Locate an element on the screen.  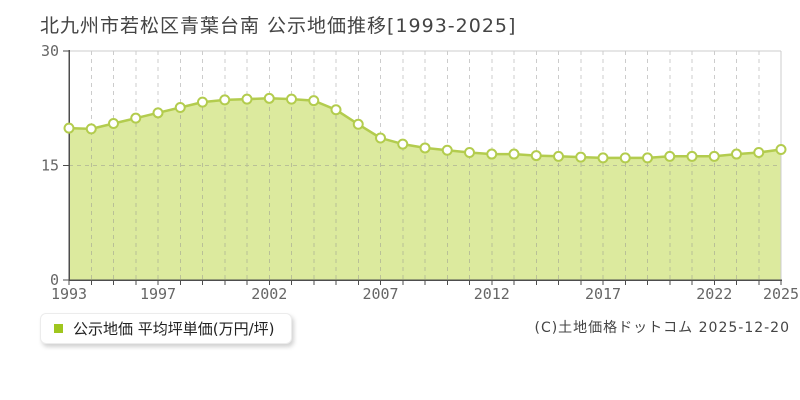
x-axis-tick-label: 2022 is located at coordinates (714, 294).